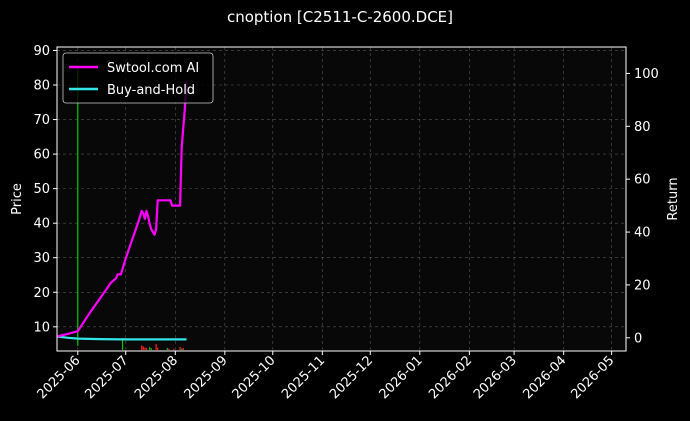 Image resolution: width=690 pixels, height=421 pixels. I want to click on x-tick-label: 2025-10, so click(254, 377).